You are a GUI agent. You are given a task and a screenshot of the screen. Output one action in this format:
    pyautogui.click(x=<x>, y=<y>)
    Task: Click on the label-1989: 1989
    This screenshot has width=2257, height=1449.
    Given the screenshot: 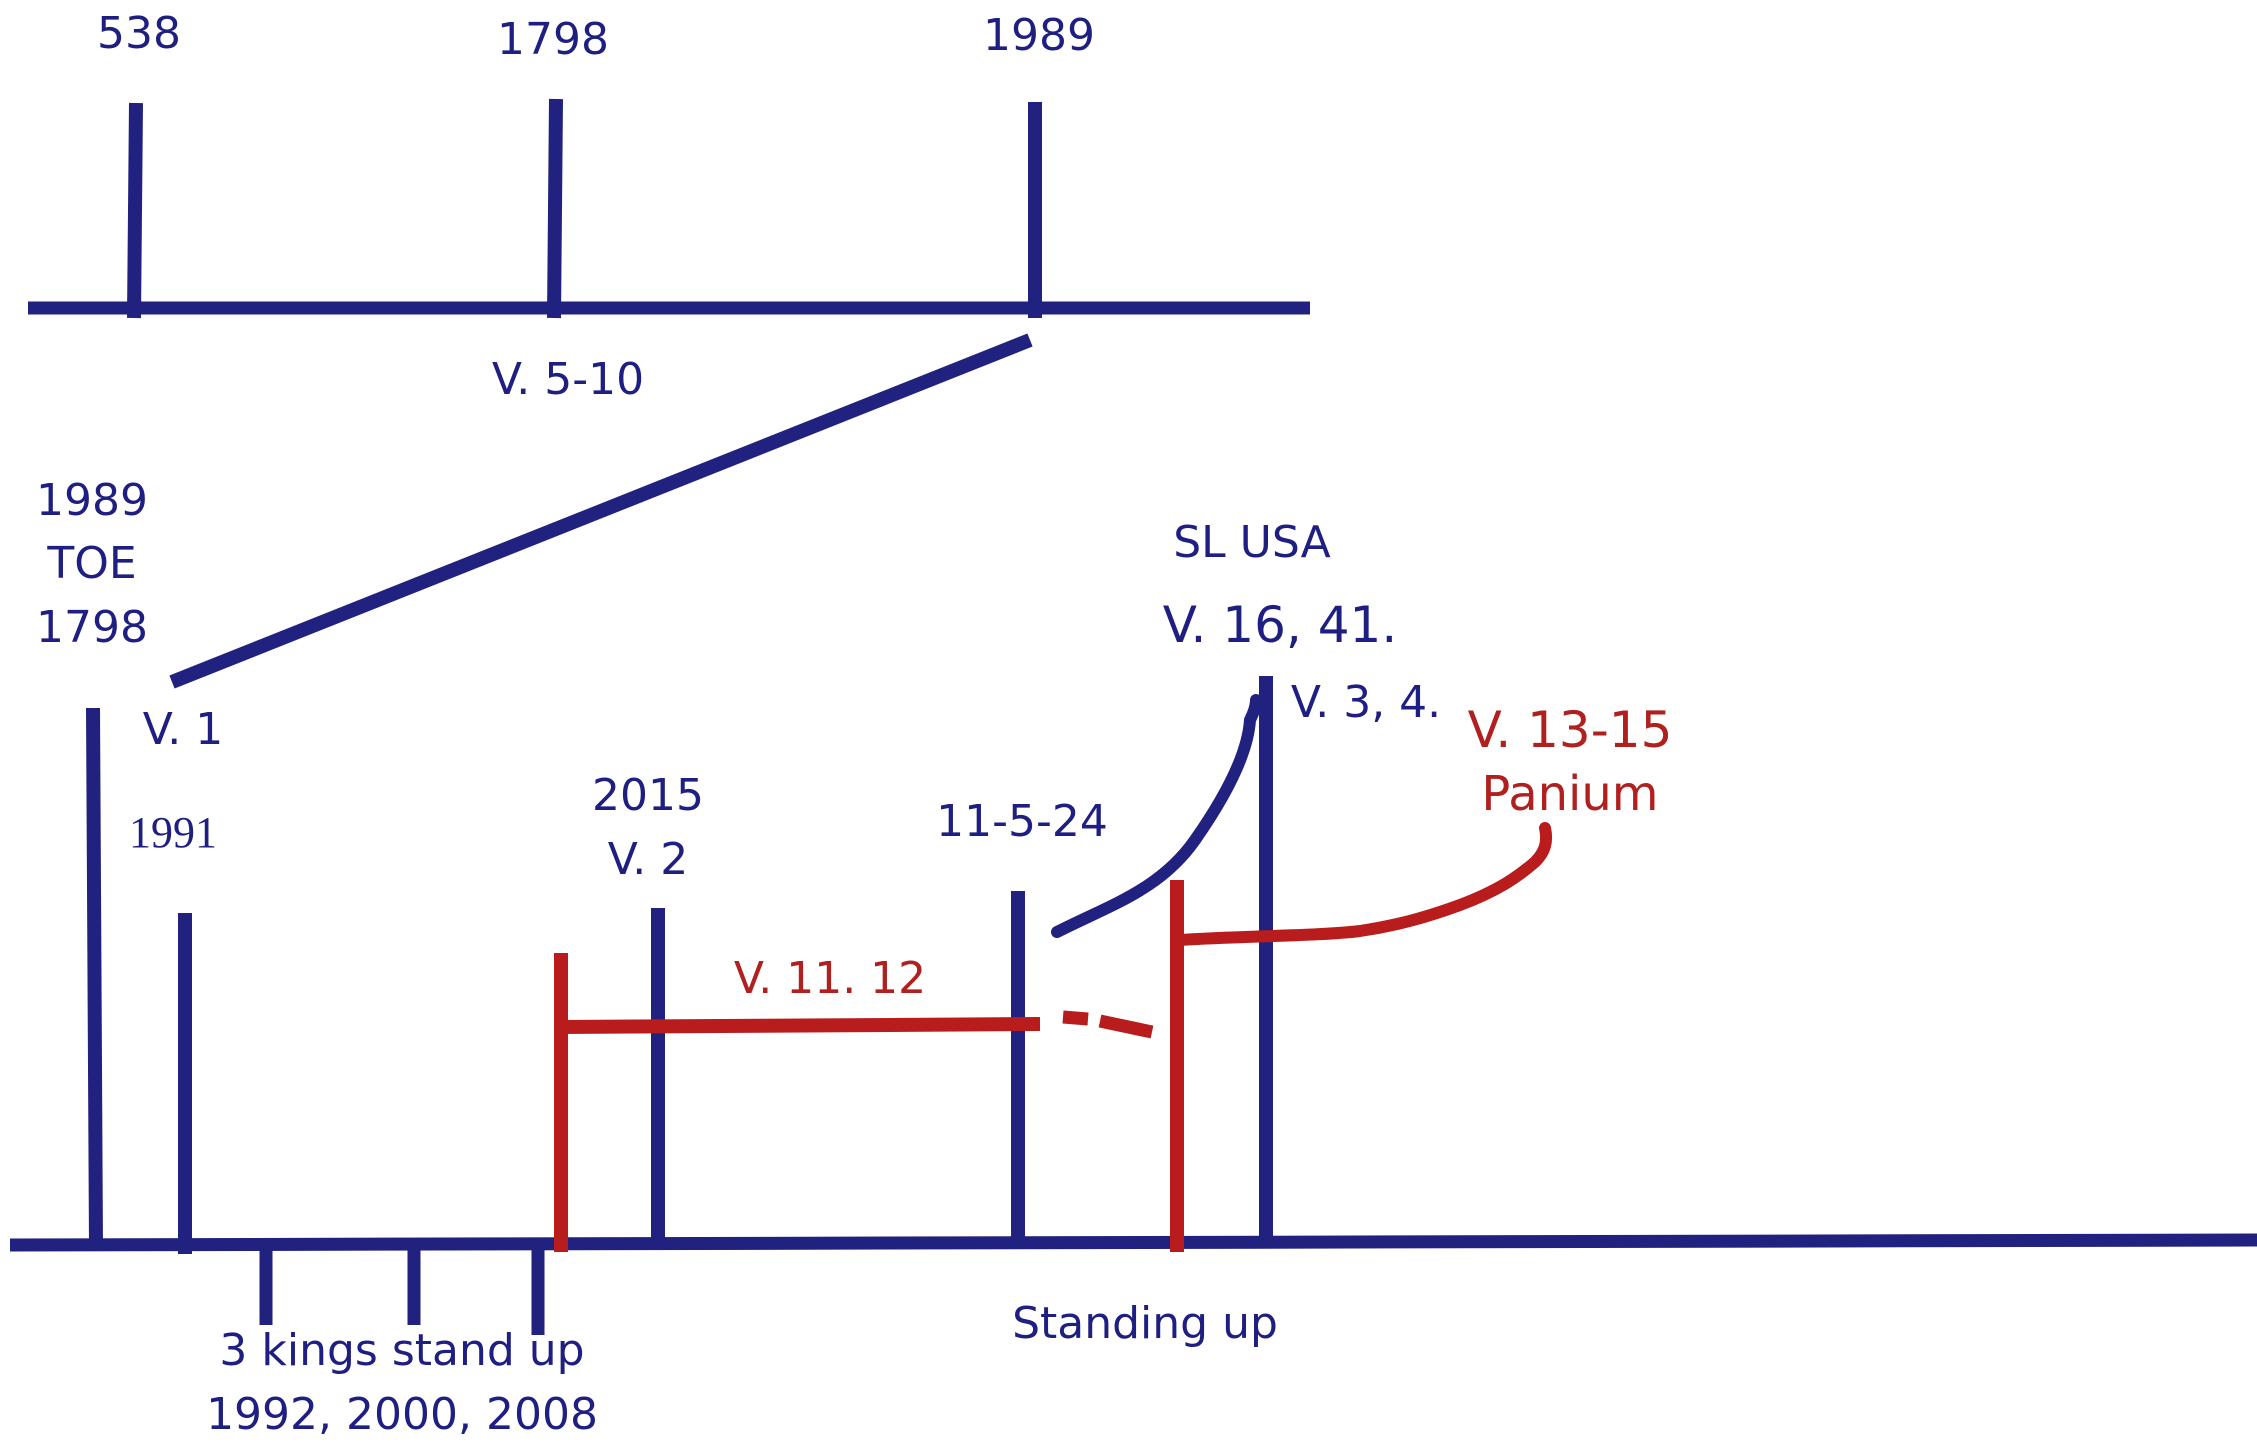 What is the action you would take?
    pyautogui.click(x=92, y=500)
    